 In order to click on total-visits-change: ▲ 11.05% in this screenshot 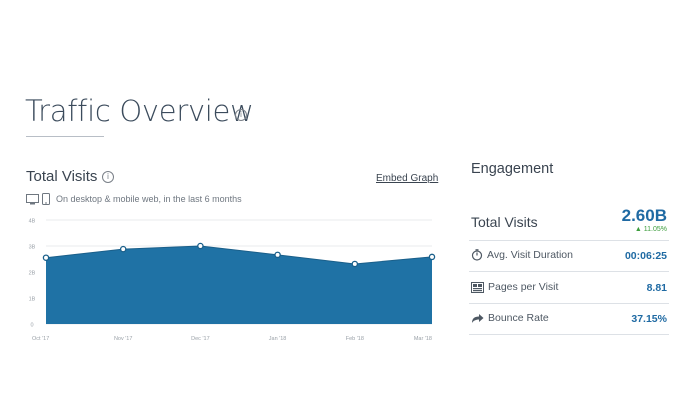, I will do `click(651, 229)`.